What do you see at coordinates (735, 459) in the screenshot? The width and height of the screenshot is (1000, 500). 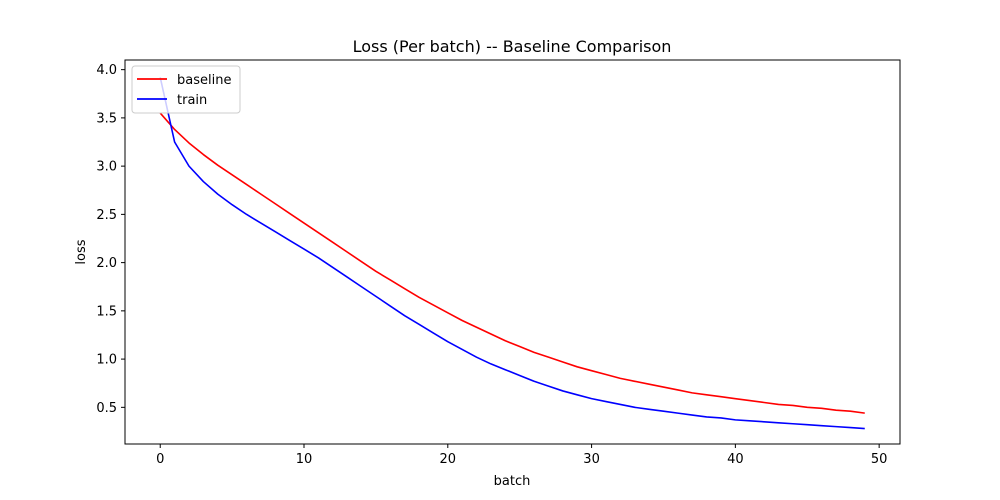 I see `x-tick-label: 40` at bounding box center [735, 459].